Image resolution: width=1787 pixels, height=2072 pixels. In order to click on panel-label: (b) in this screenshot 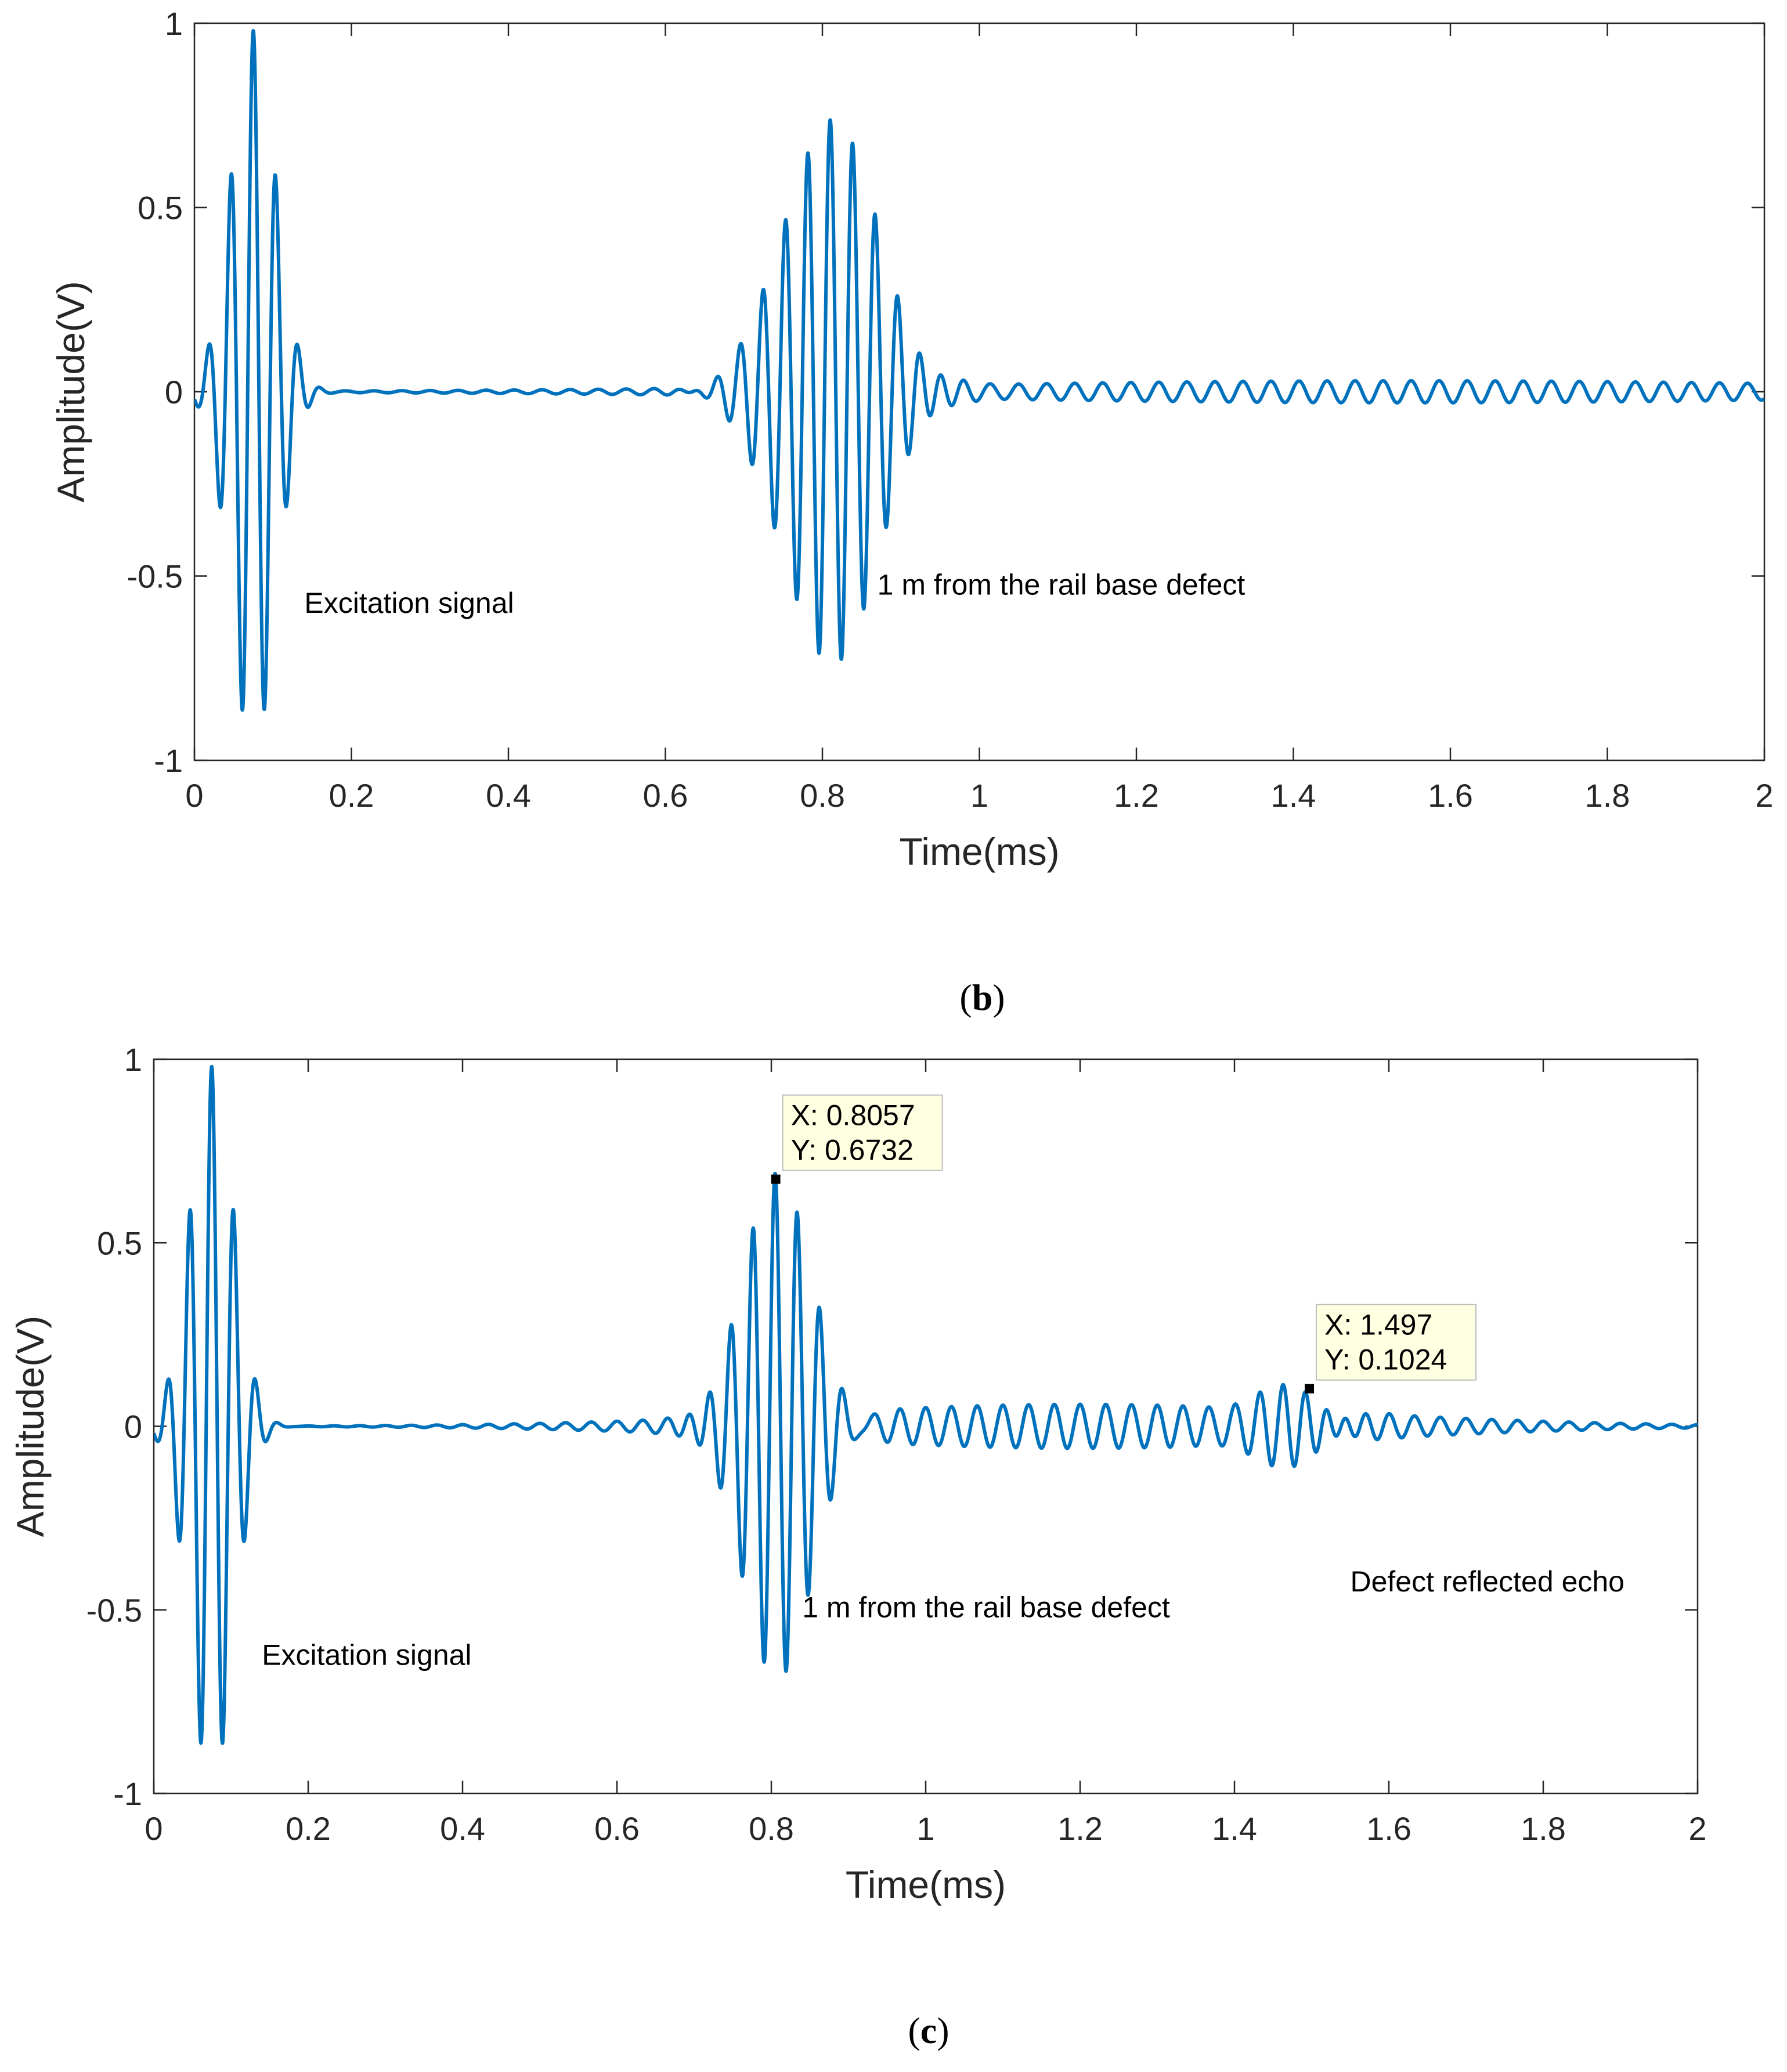, I will do `click(982, 998)`.